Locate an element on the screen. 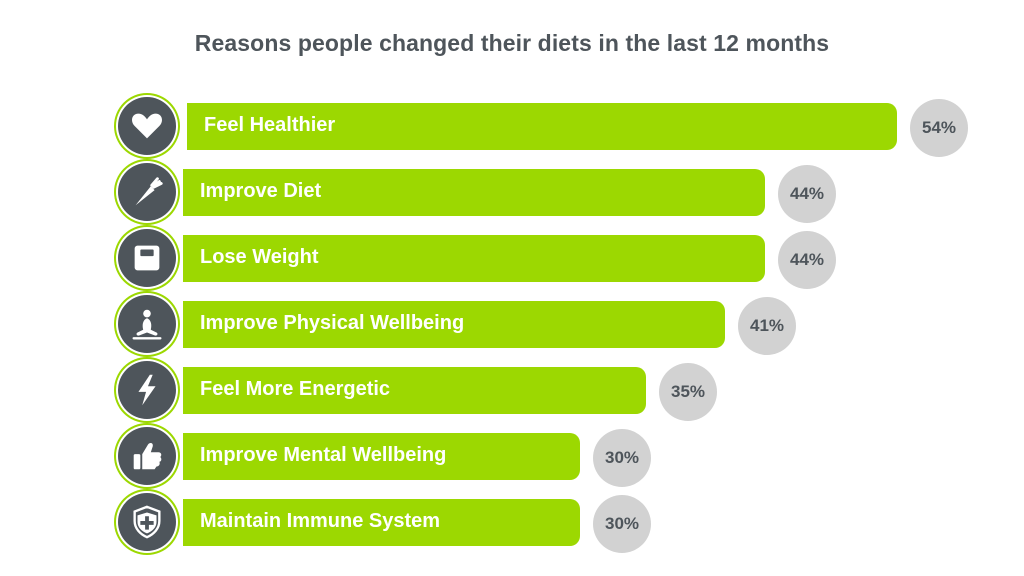  value-label: 41% is located at coordinates (767, 326).